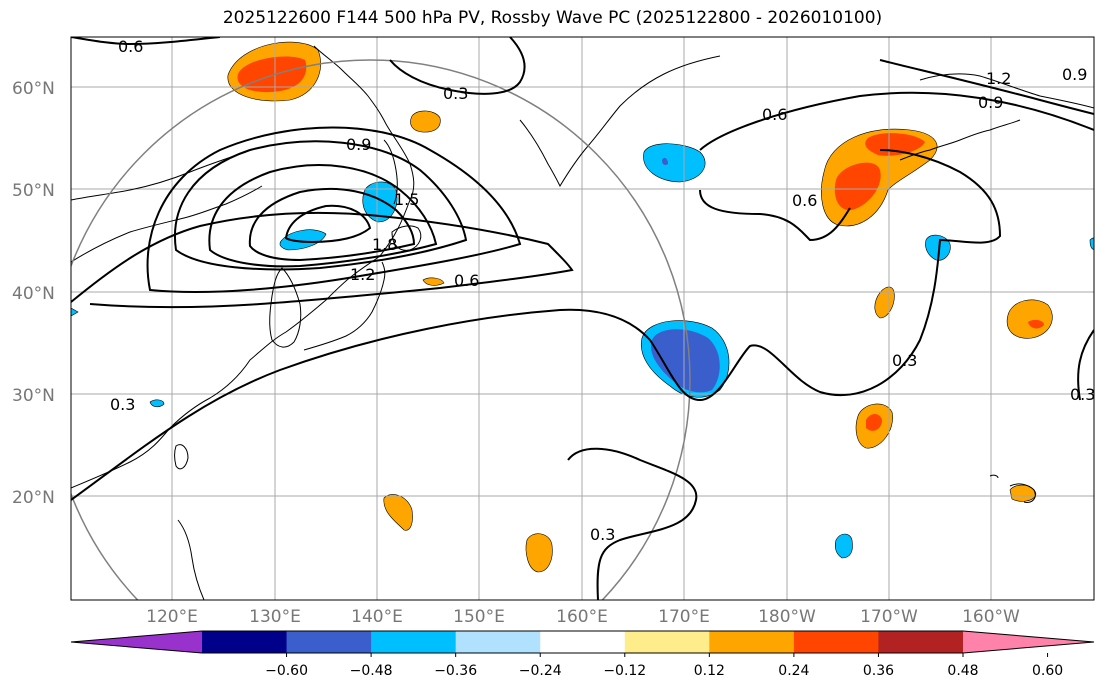 This screenshot has width=1105, height=692. Describe the element at coordinates (684, 617) in the screenshot. I see `lon-label: 170°E` at that location.